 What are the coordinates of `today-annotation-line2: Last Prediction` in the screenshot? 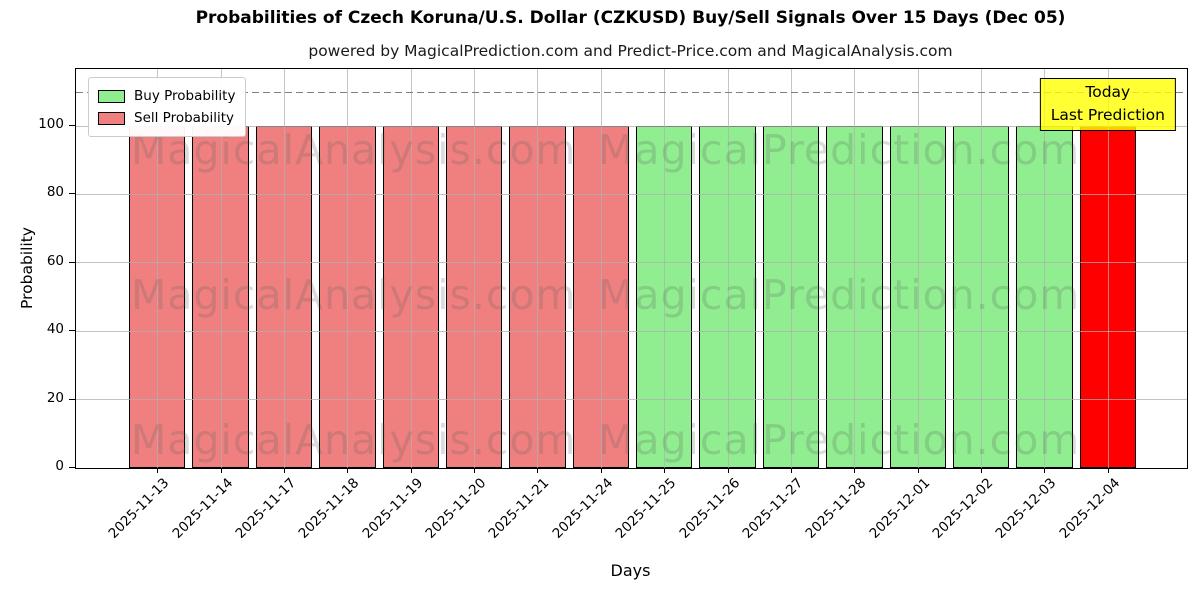 It's located at (1107, 114).